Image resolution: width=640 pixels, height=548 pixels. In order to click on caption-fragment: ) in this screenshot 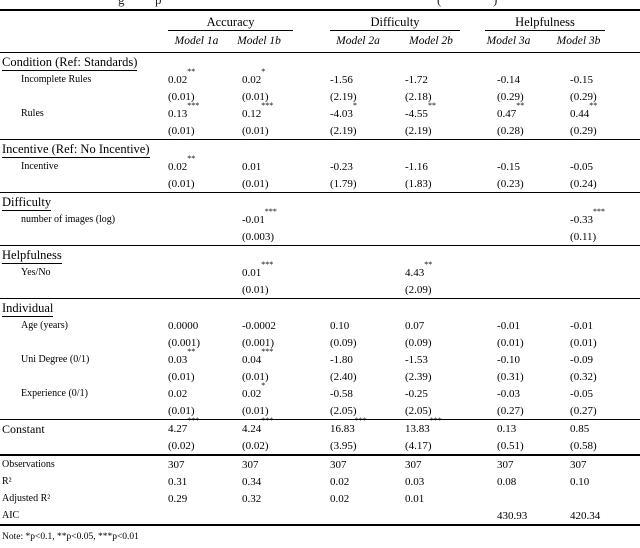, I will do `click(495, 4)`.